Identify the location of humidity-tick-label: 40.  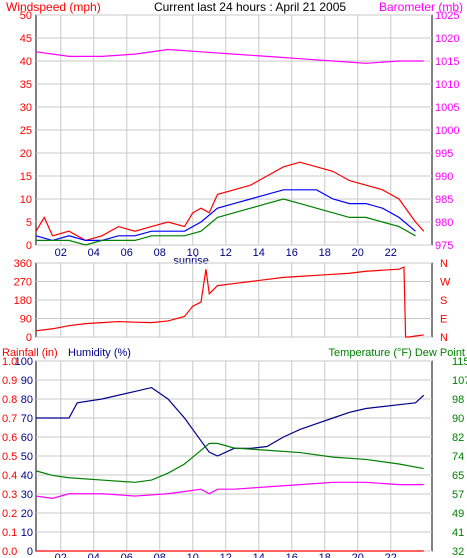
(27, 476).